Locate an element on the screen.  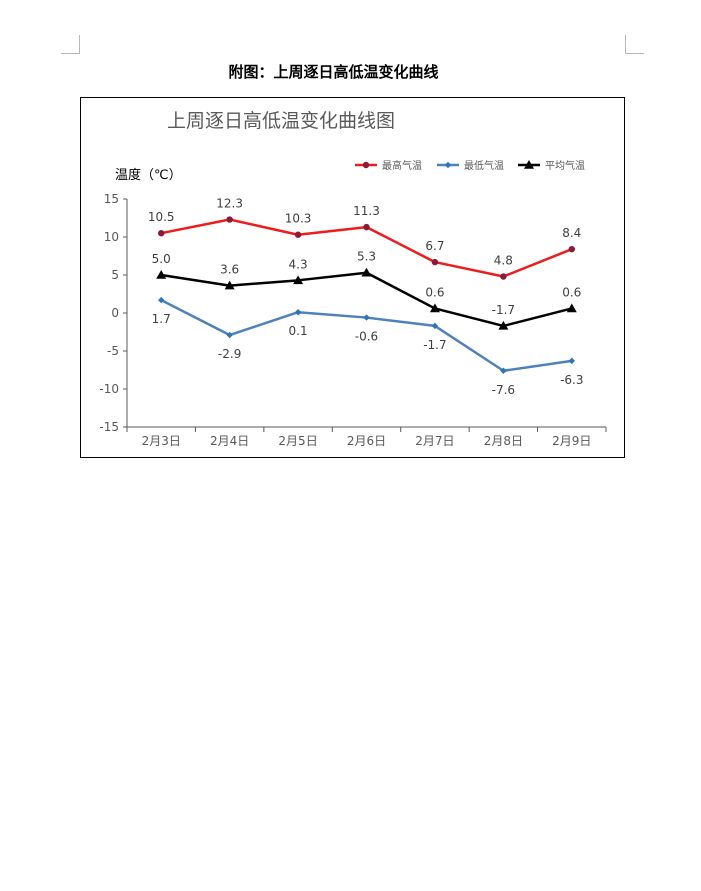
data-label: 4.8 is located at coordinates (503, 261).